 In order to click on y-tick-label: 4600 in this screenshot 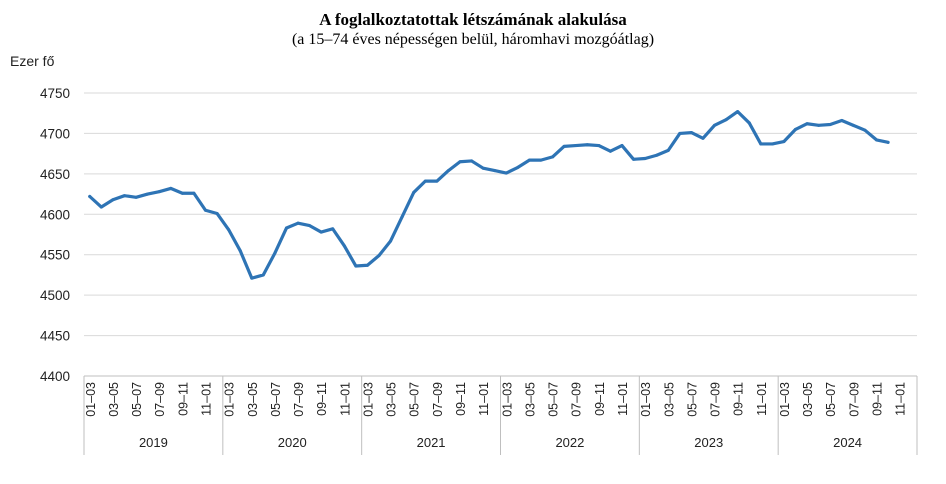, I will do `click(55, 214)`.